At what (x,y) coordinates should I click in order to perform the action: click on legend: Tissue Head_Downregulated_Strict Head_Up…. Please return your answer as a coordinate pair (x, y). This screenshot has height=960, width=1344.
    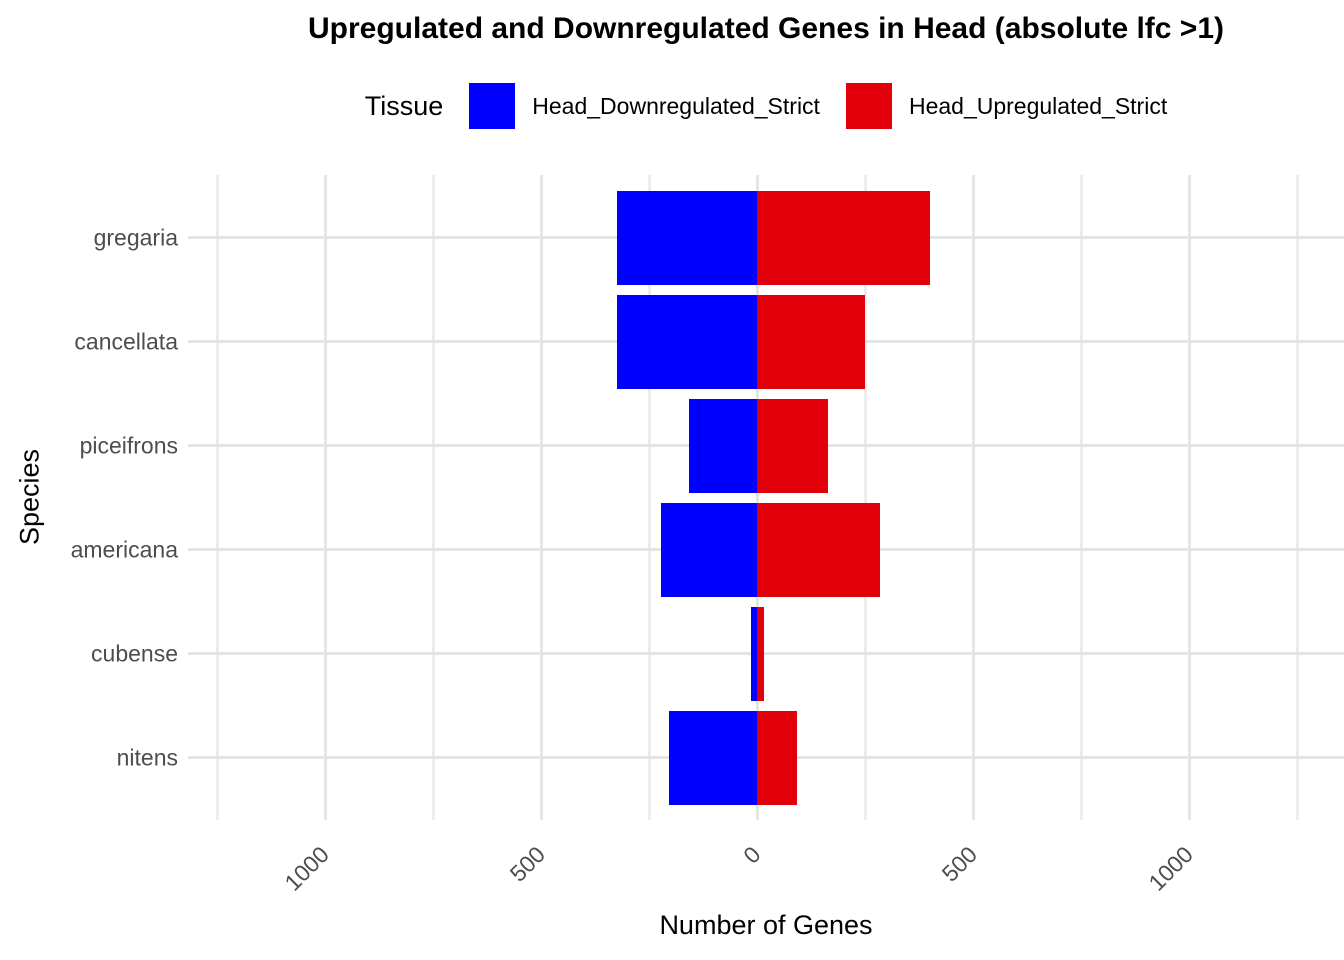
    Looking at the image, I should click on (766, 106).